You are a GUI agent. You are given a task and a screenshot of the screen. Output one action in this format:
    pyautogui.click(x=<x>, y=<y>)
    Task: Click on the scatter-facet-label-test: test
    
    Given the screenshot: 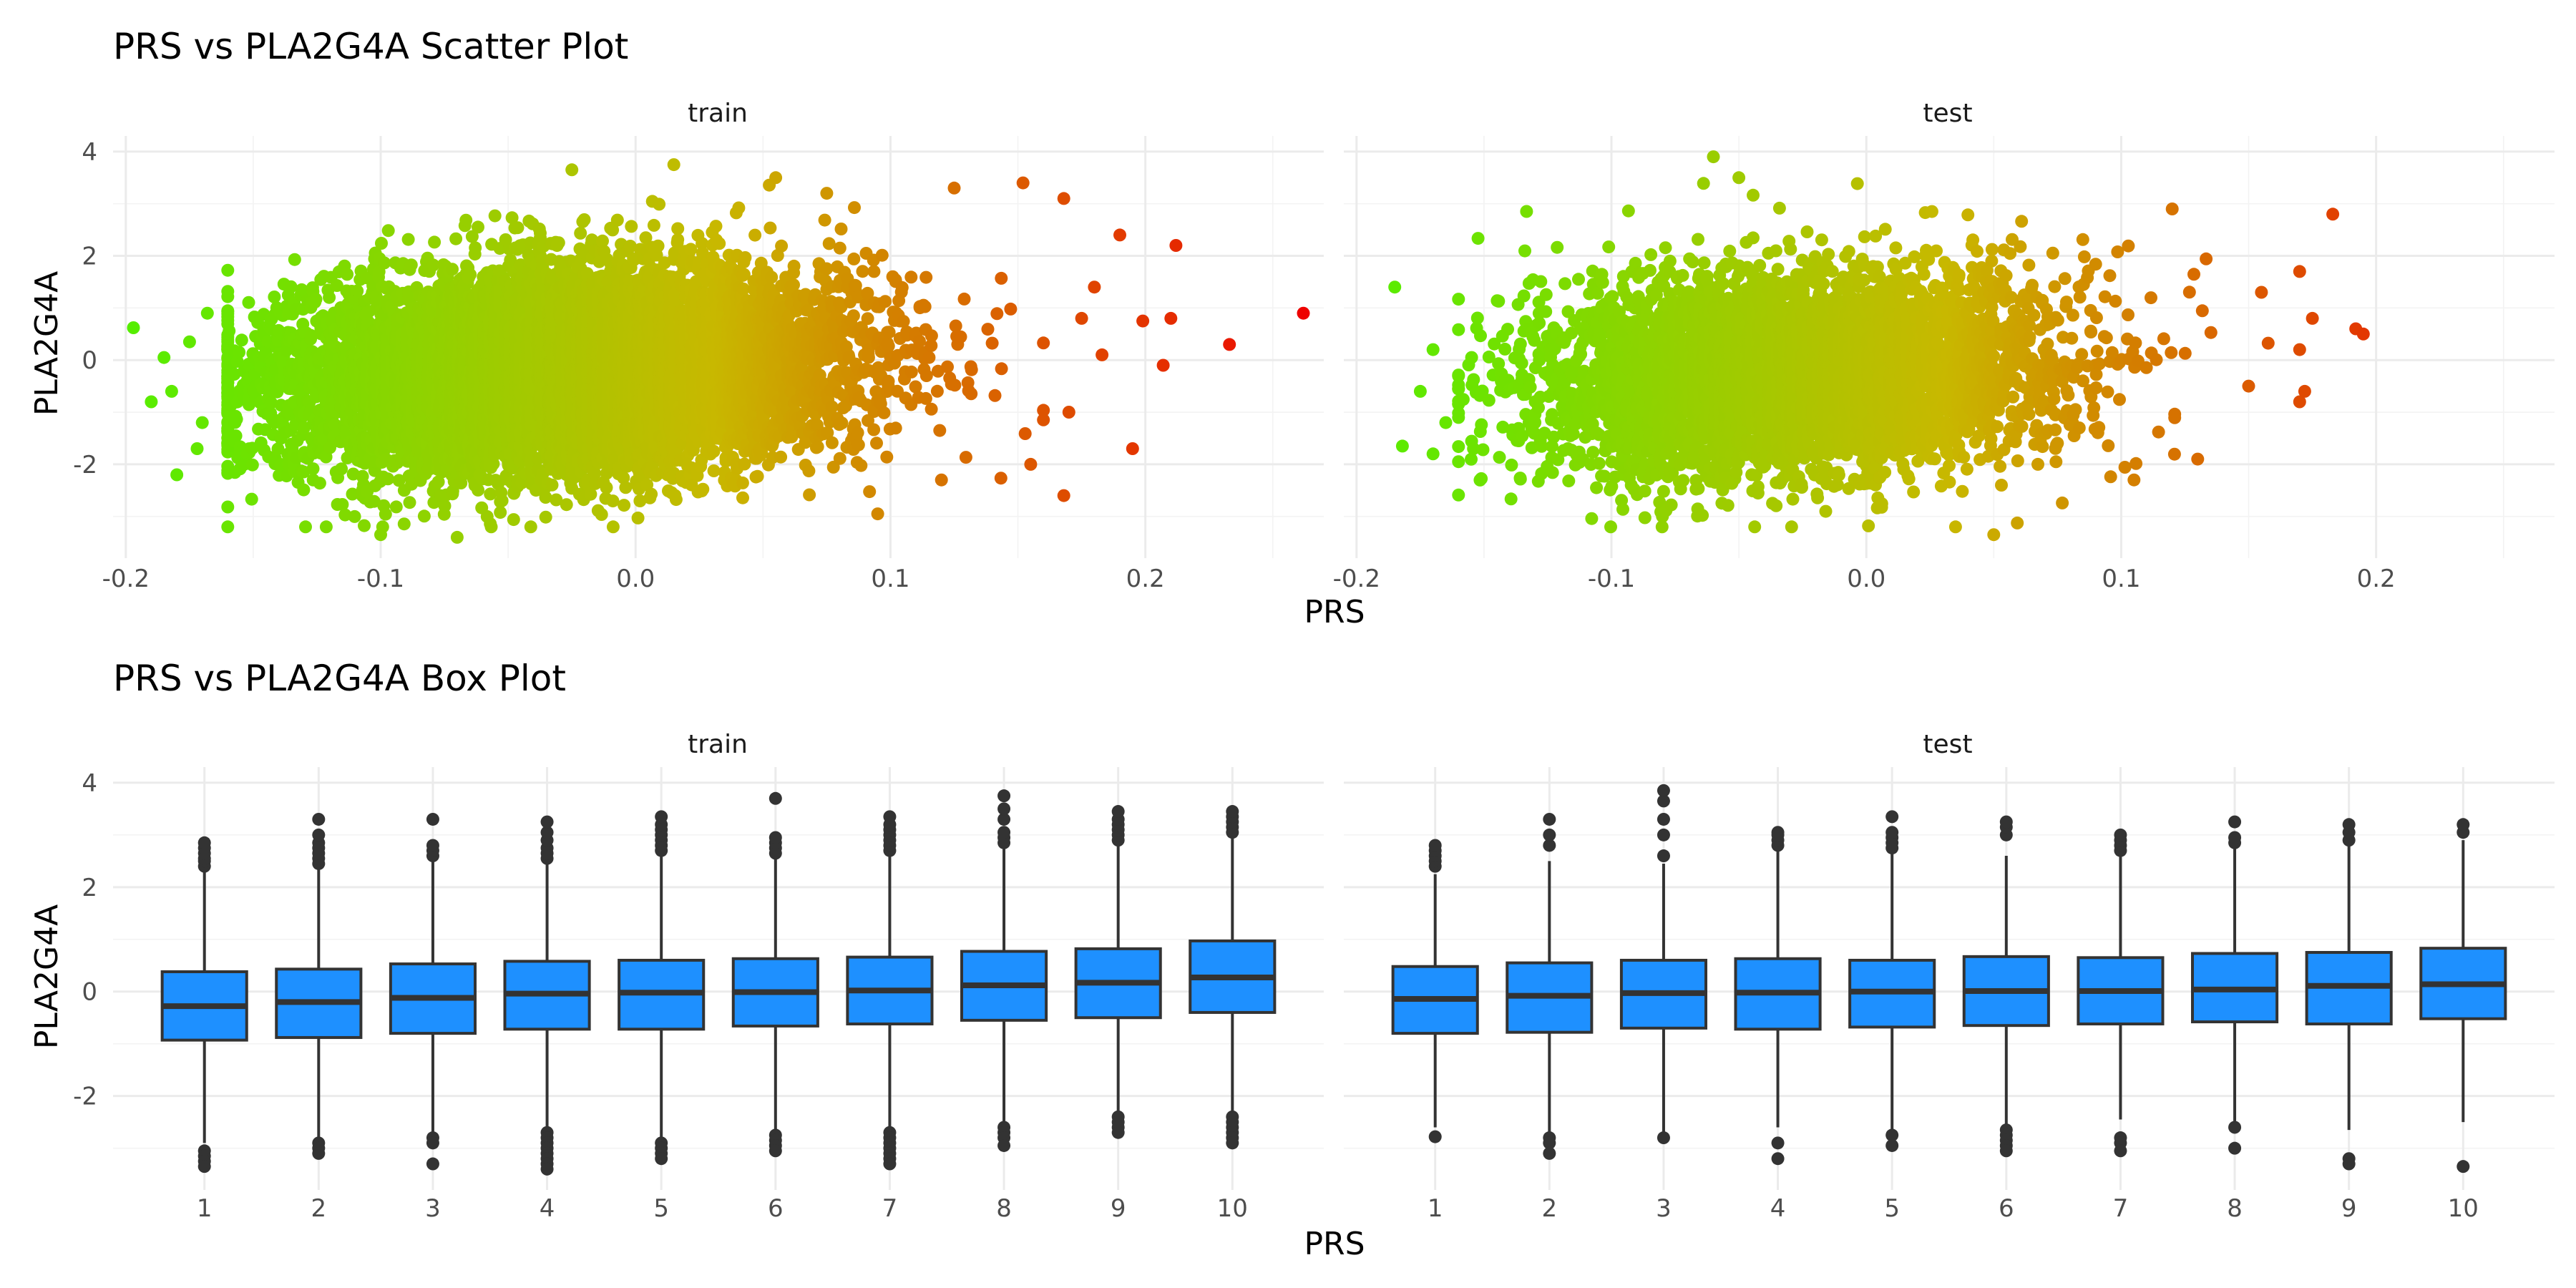 What is the action you would take?
    pyautogui.click(x=1947, y=113)
    